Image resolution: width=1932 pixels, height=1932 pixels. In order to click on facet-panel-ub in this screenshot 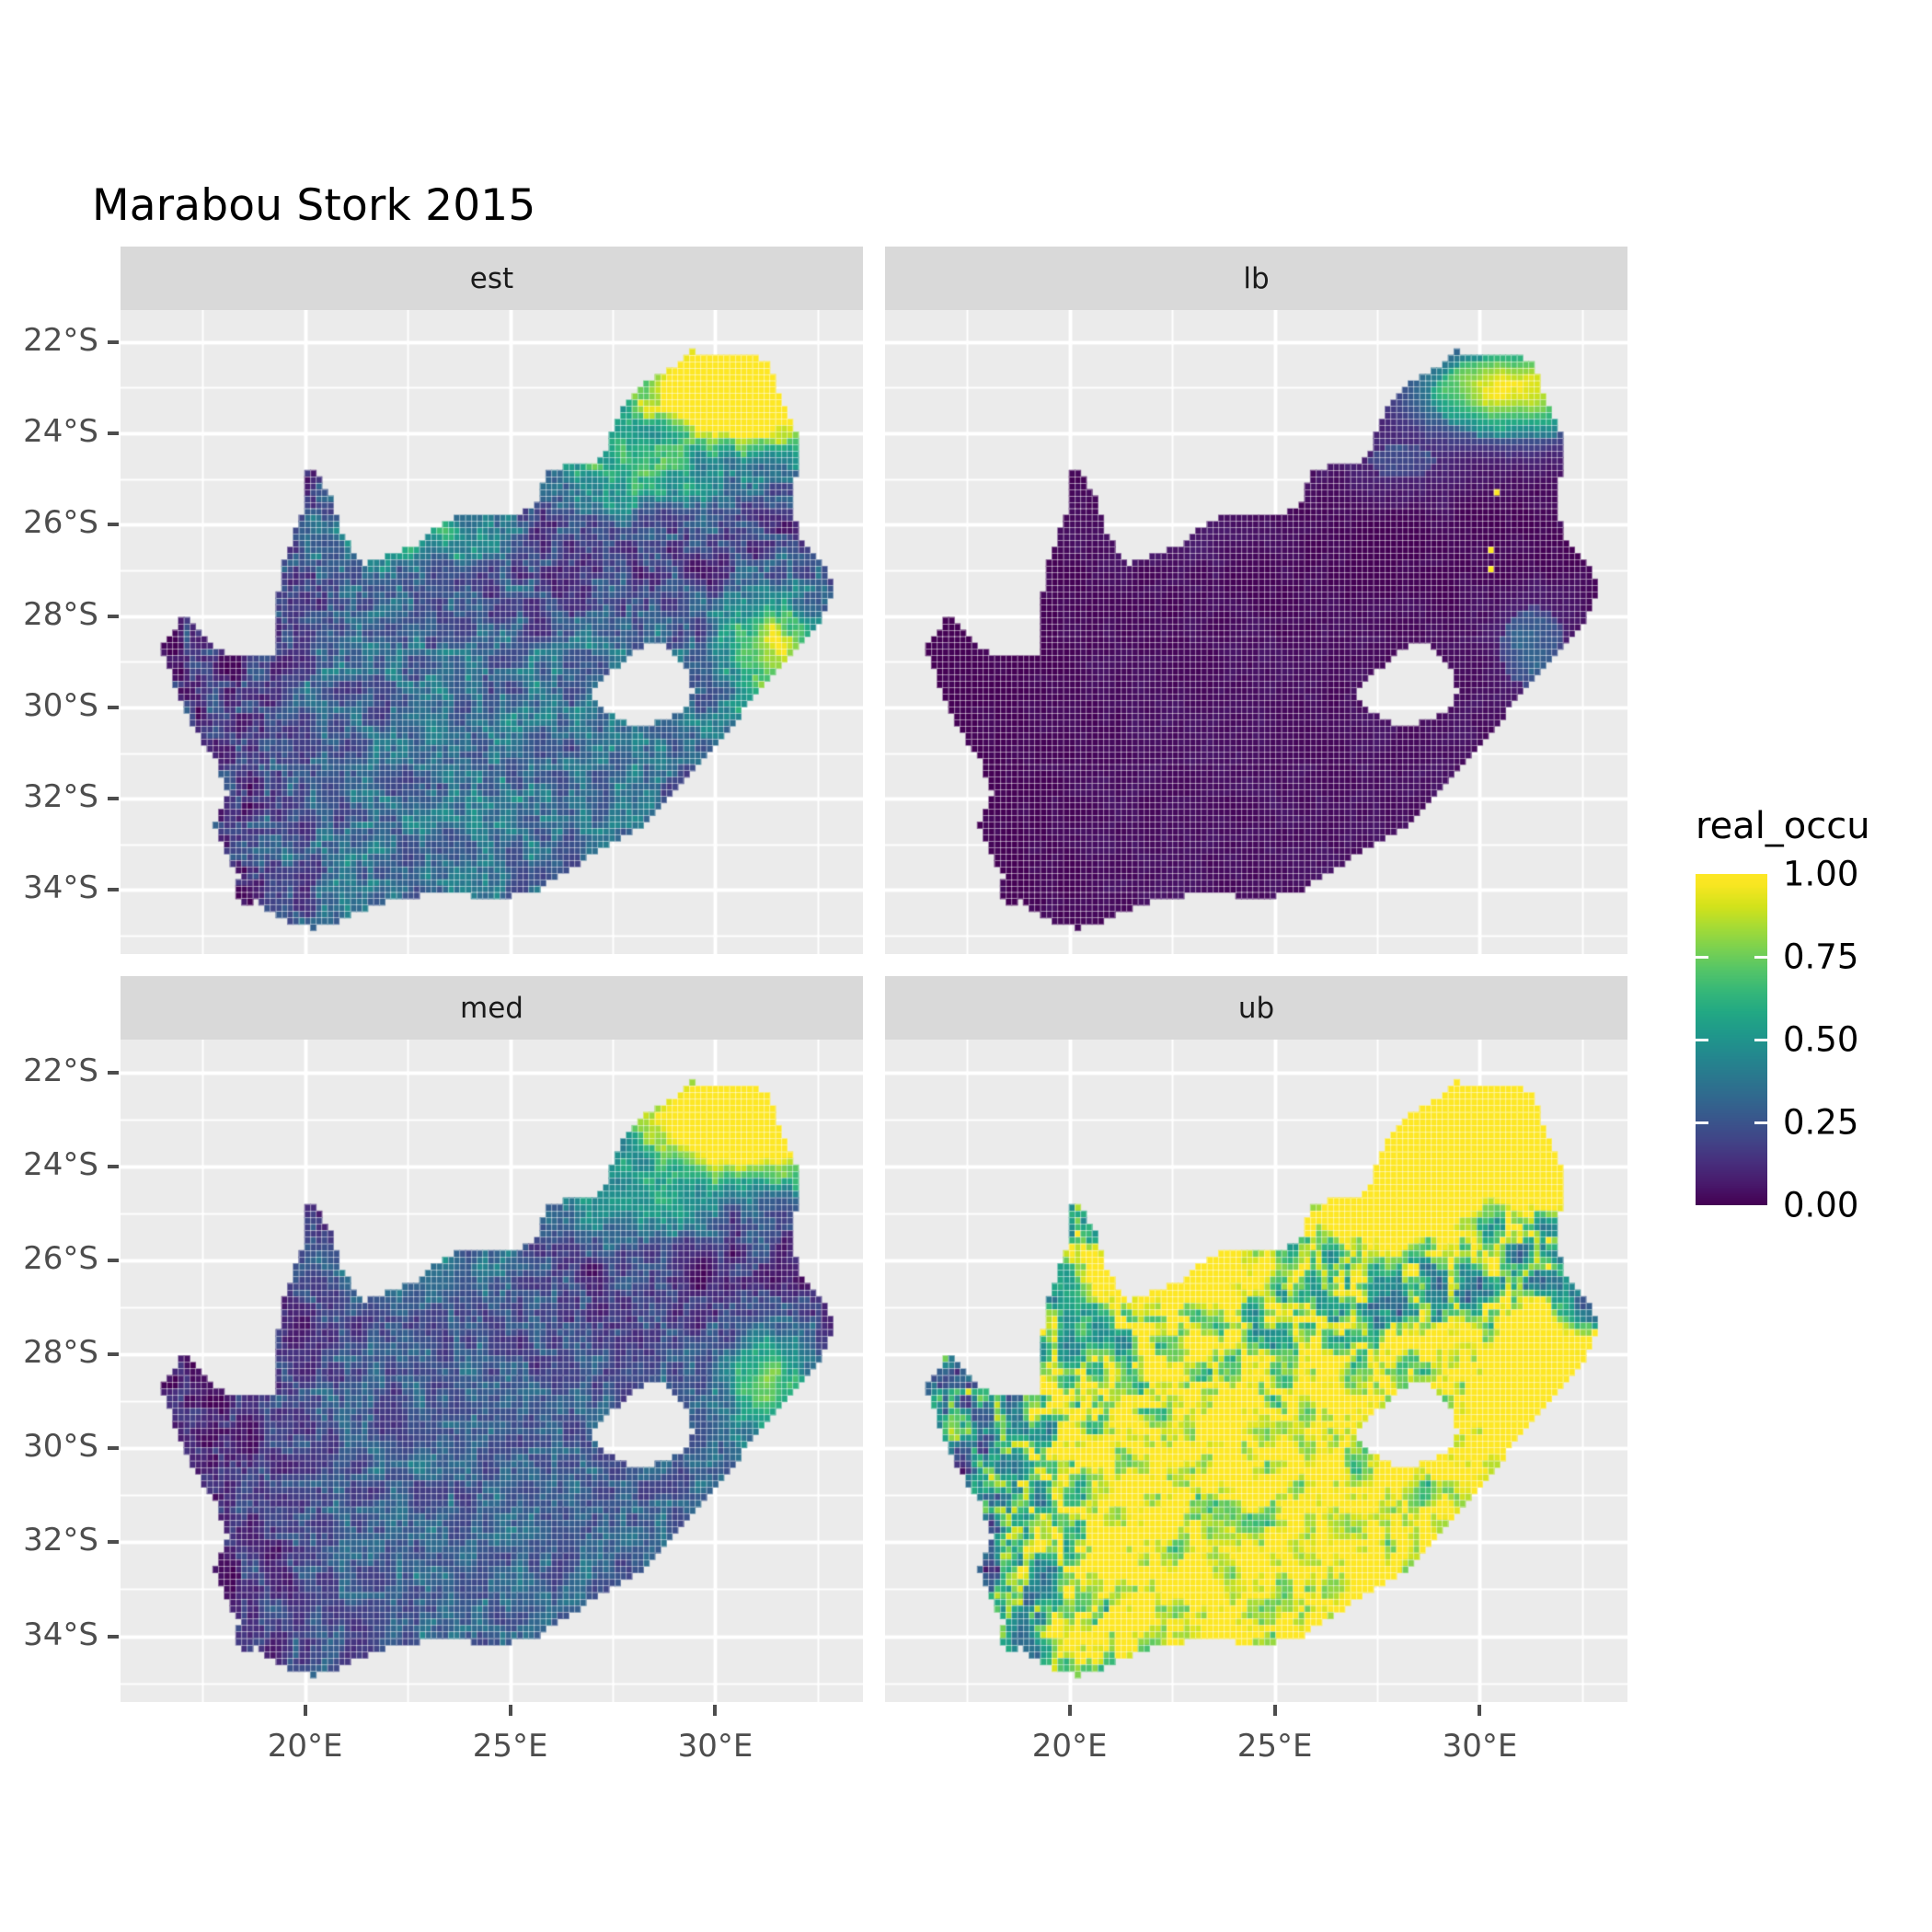, I will do `click(1256, 1371)`.